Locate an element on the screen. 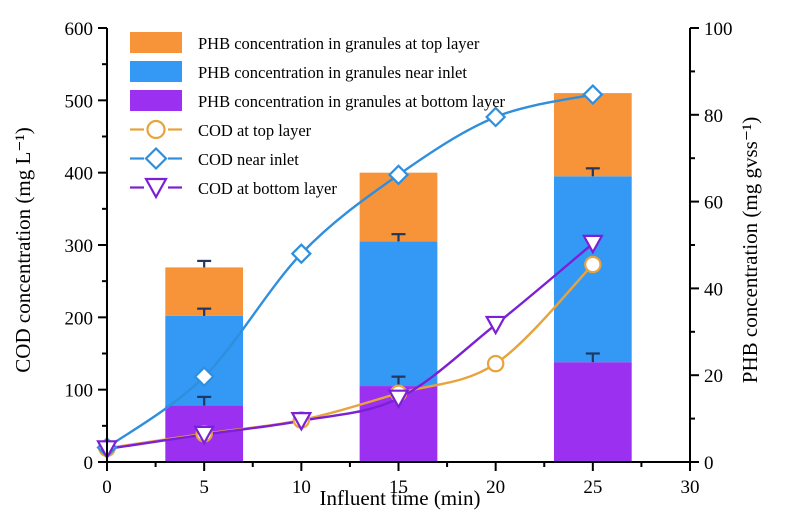  y-axis-left-tick-label: 500 is located at coordinates (79, 101).